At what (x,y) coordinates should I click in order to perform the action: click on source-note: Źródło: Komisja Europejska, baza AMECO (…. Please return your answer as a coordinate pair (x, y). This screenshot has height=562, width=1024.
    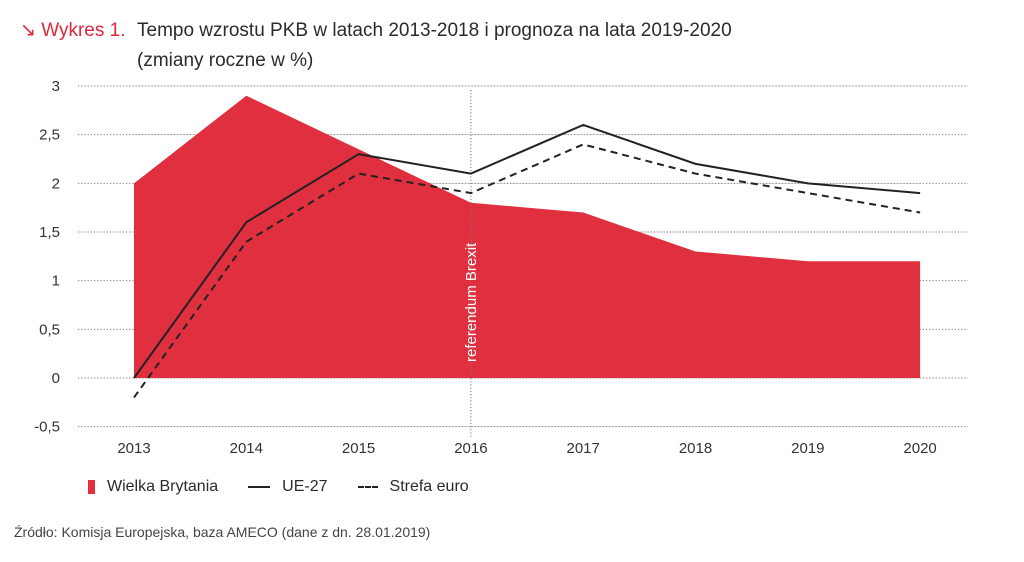
    Looking at the image, I should click on (222, 532).